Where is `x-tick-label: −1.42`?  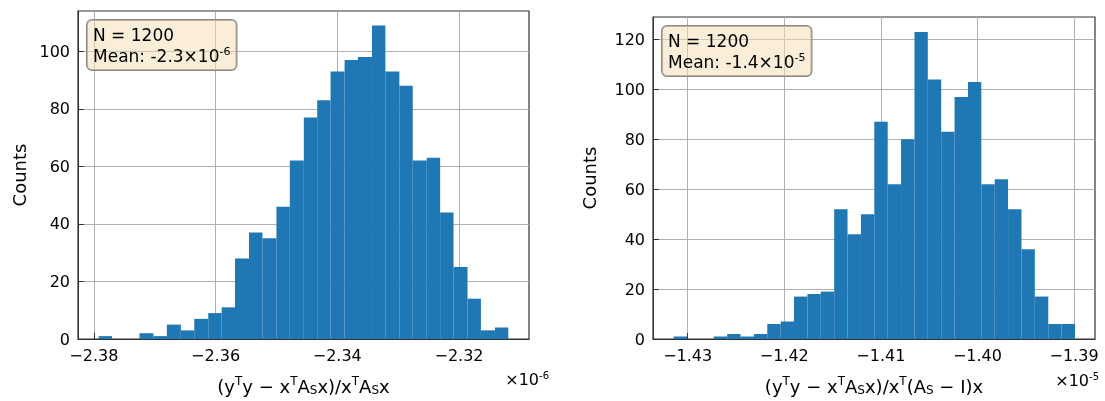 x-tick-label: −1.42 is located at coordinates (784, 355).